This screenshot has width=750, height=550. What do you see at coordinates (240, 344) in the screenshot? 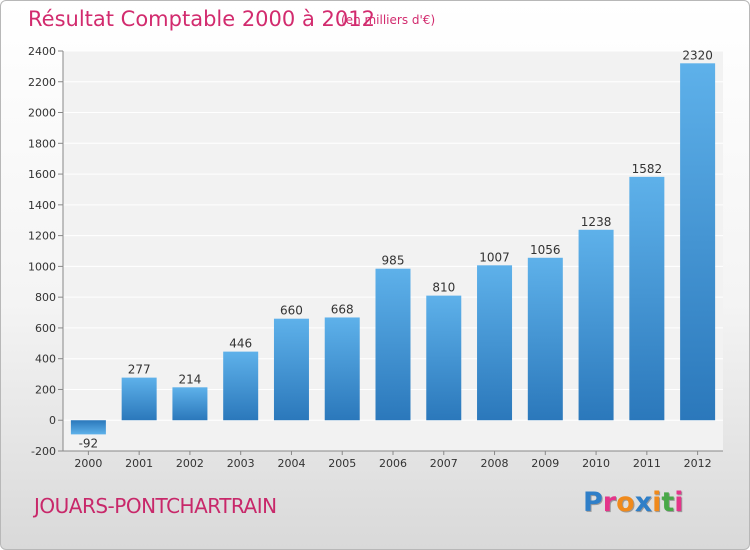
I see `data-label: 446` at bounding box center [240, 344].